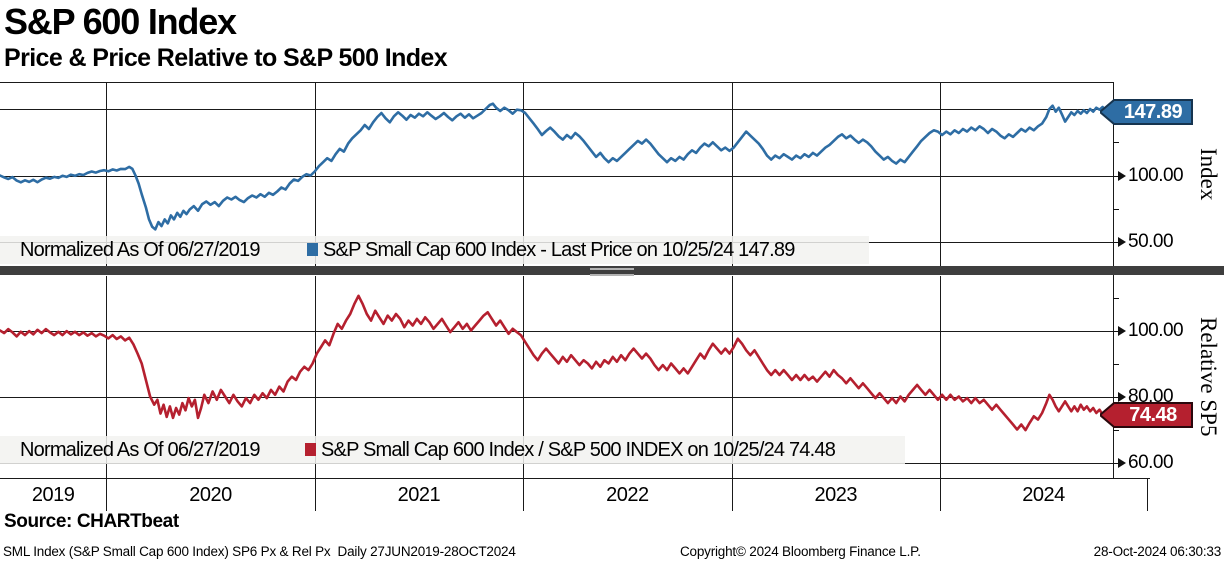  What do you see at coordinates (1157, 551) in the screenshot?
I see `footer-timestamp: 28-Oct-2024 06:30:33` at bounding box center [1157, 551].